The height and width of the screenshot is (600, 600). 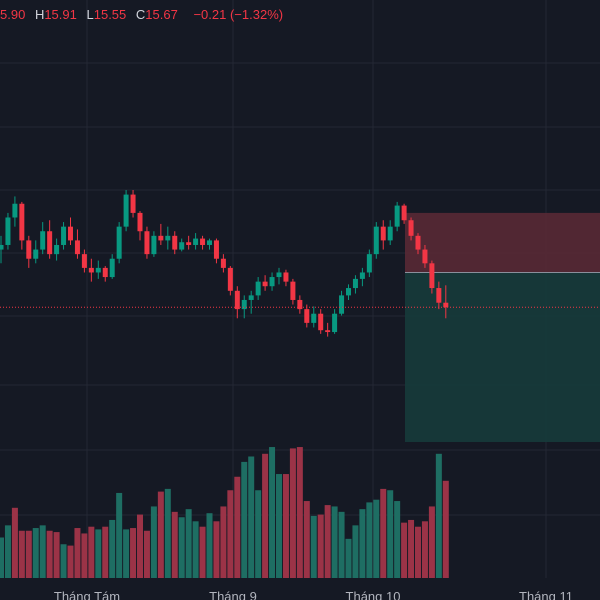 What do you see at coordinates (546, 594) in the screenshot?
I see `time-axis-label: Tháng 11` at bounding box center [546, 594].